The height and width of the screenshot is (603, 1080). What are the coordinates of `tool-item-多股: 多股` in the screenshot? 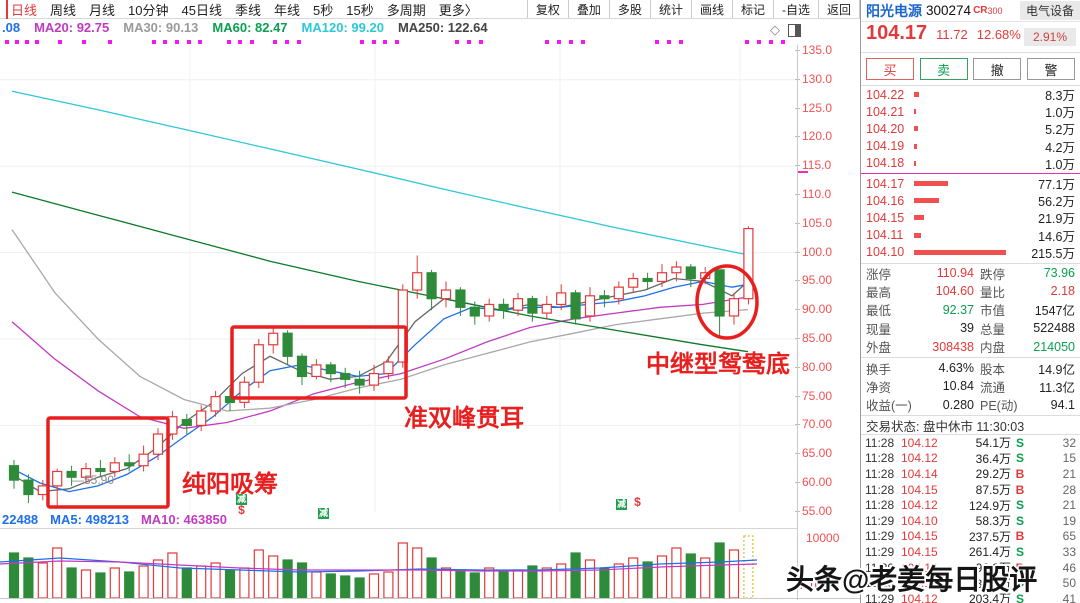 It's located at (629, 9).